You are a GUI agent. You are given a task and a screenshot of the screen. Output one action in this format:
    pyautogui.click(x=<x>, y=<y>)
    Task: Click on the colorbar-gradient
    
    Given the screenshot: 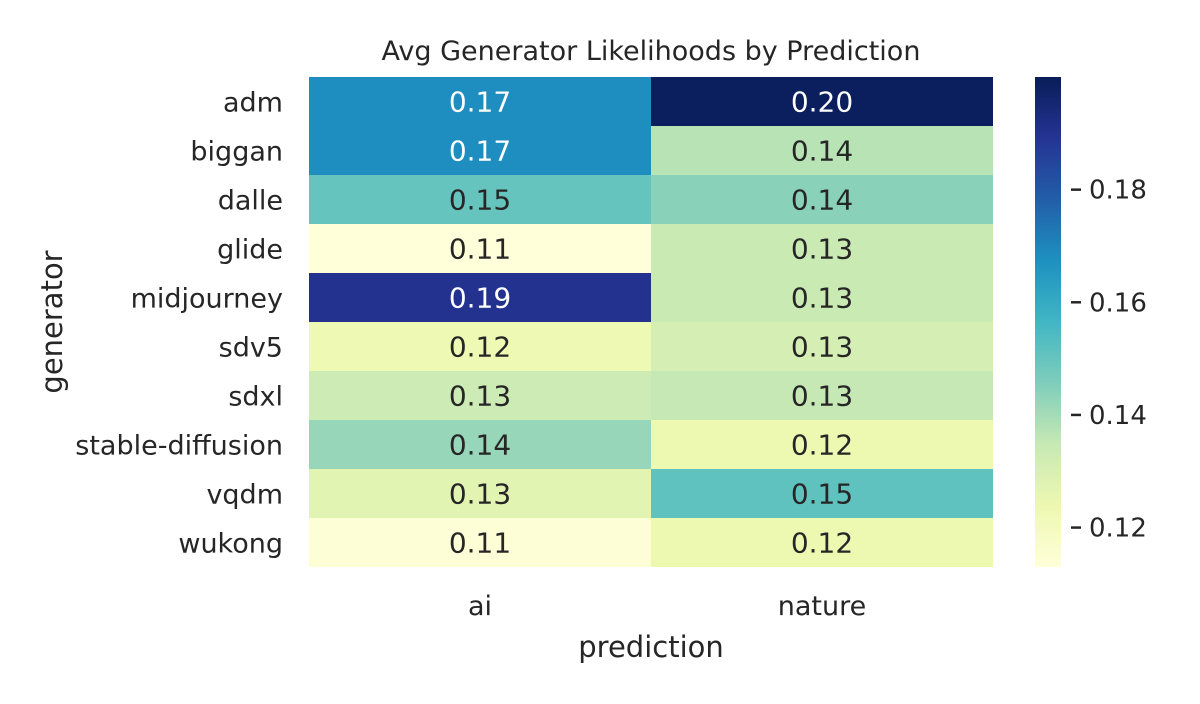 What is the action you would take?
    pyautogui.click(x=1048, y=322)
    